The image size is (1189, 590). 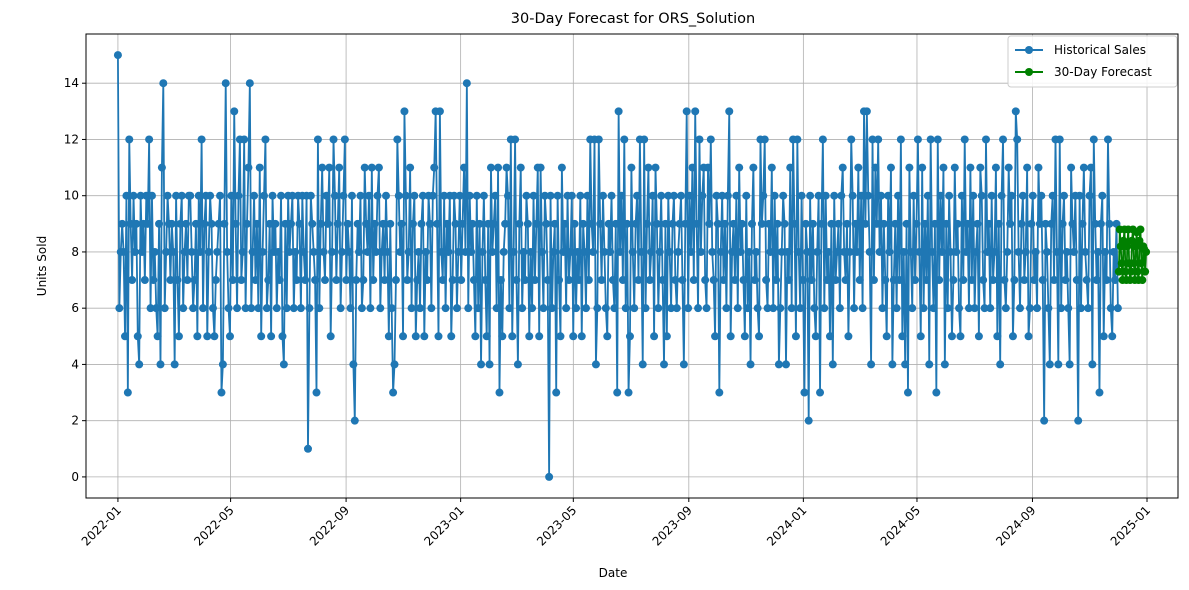 I want to click on y-tick-label: 4, so click(x=75, y=364).